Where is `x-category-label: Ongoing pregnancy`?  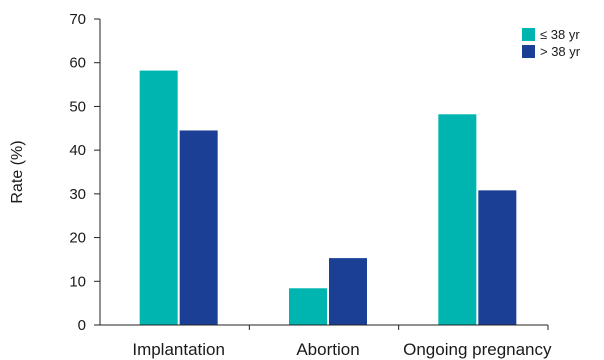 x-category-label: Ongoing pregnancy is located at coordinates (477, 349).